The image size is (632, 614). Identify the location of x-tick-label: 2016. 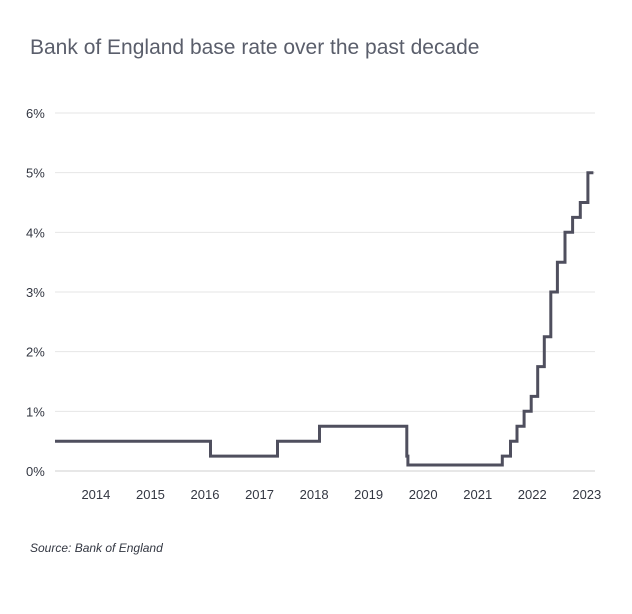
(205, 494).